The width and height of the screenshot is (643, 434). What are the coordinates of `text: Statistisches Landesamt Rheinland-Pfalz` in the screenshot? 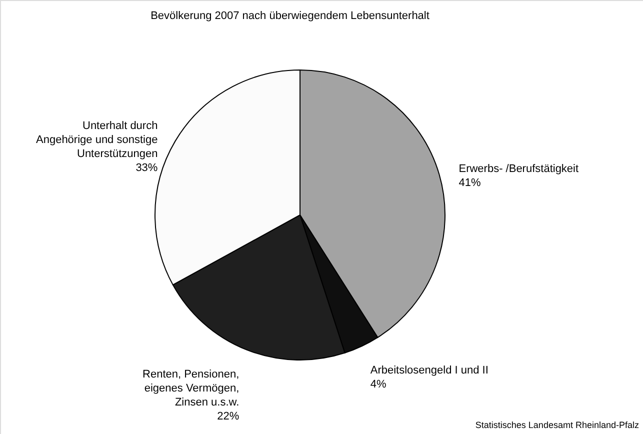 It's located at (557, 425).